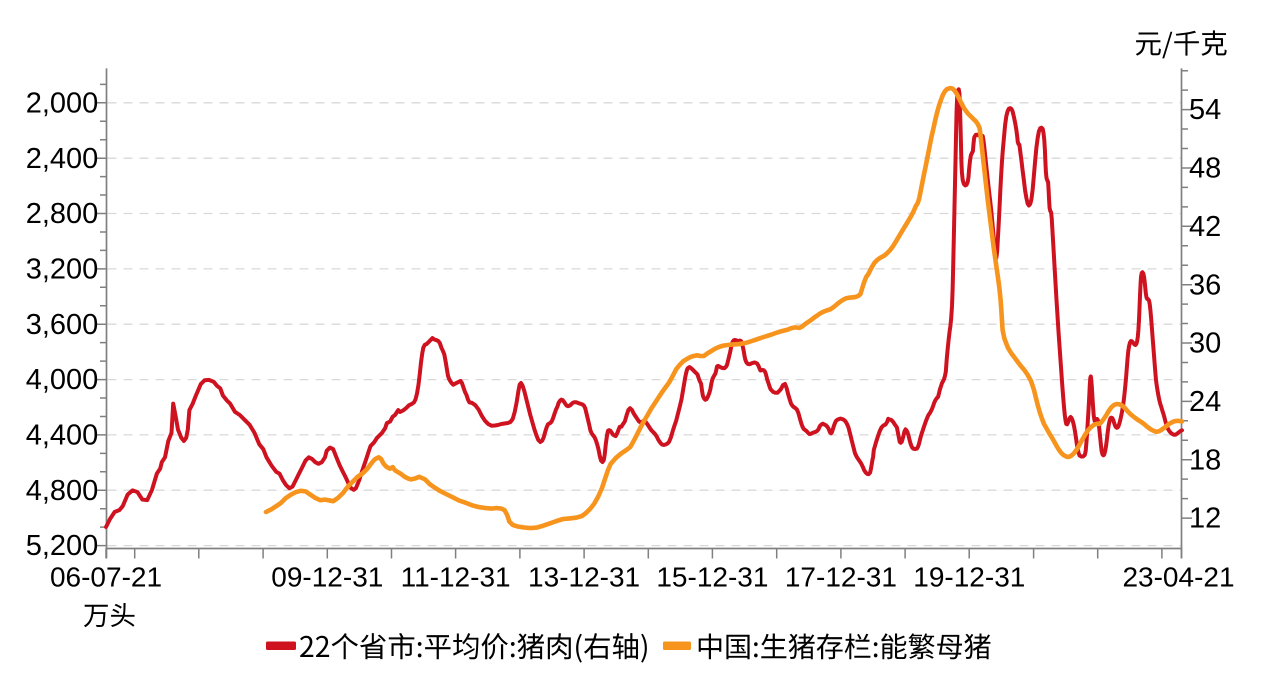 Image resolution: width=1269 pixels, height=677 pixels. I want to click on svg-text: 30, so click(1205, 344).